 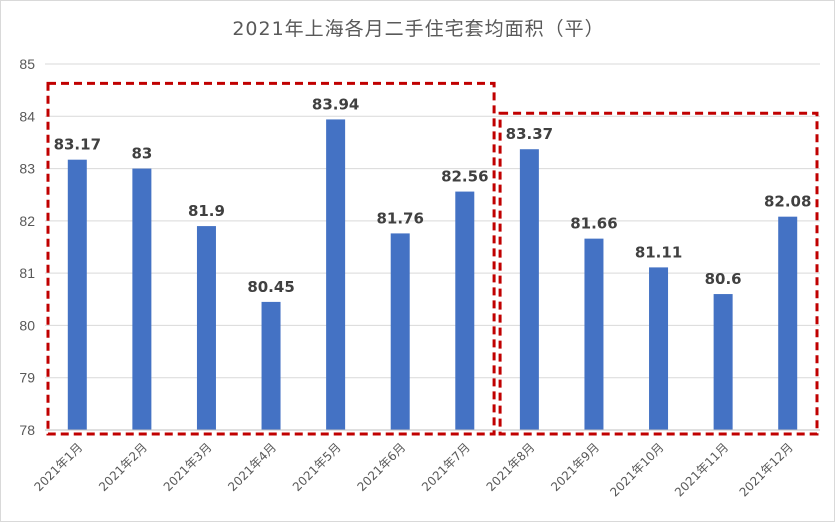 What do you see at coordinates (27, 325) in the screenshot?
I see `y-tick-label: 80` at bounding box center [27, 325].